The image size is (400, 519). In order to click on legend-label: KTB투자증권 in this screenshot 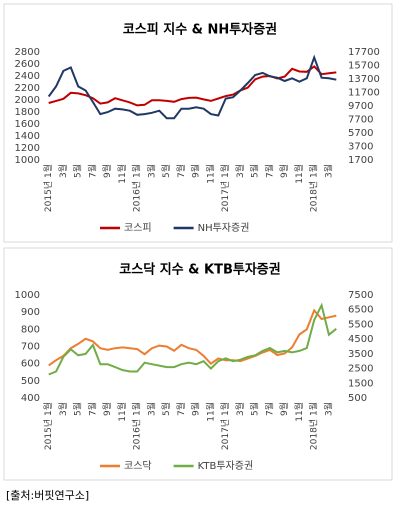, I will do `click(226, 466)`.